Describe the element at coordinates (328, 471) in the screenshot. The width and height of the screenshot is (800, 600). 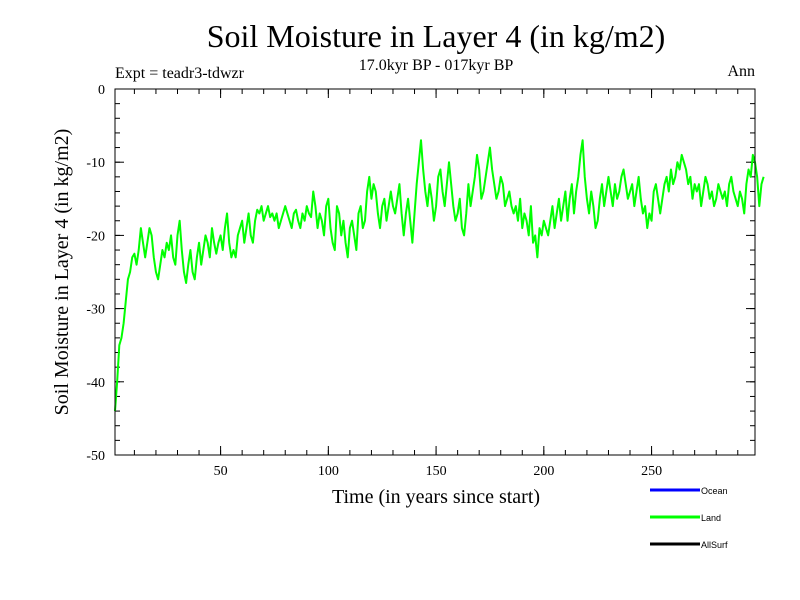
I see `x-tick-label: 100` at that location.